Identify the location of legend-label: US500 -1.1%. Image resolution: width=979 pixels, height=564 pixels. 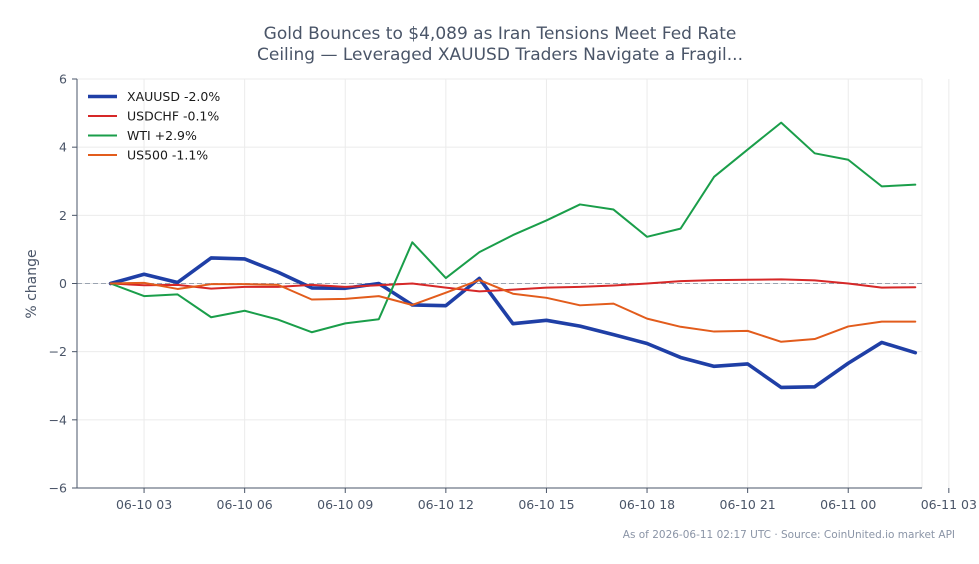
(167, 155).